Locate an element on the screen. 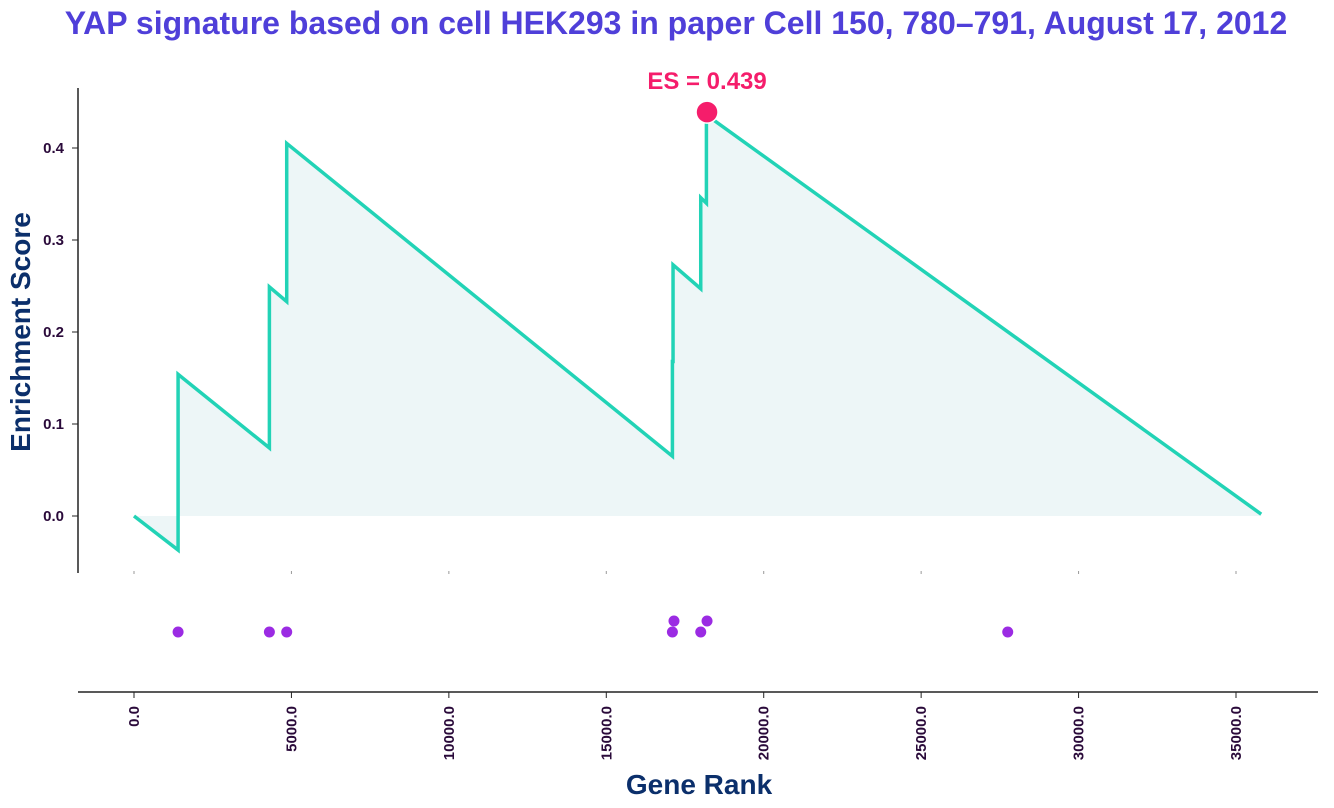 Image resolution: width=1334 pixels, height=808 pixels. x-tick-label: 0.0 is located at coordinates (134, 716).